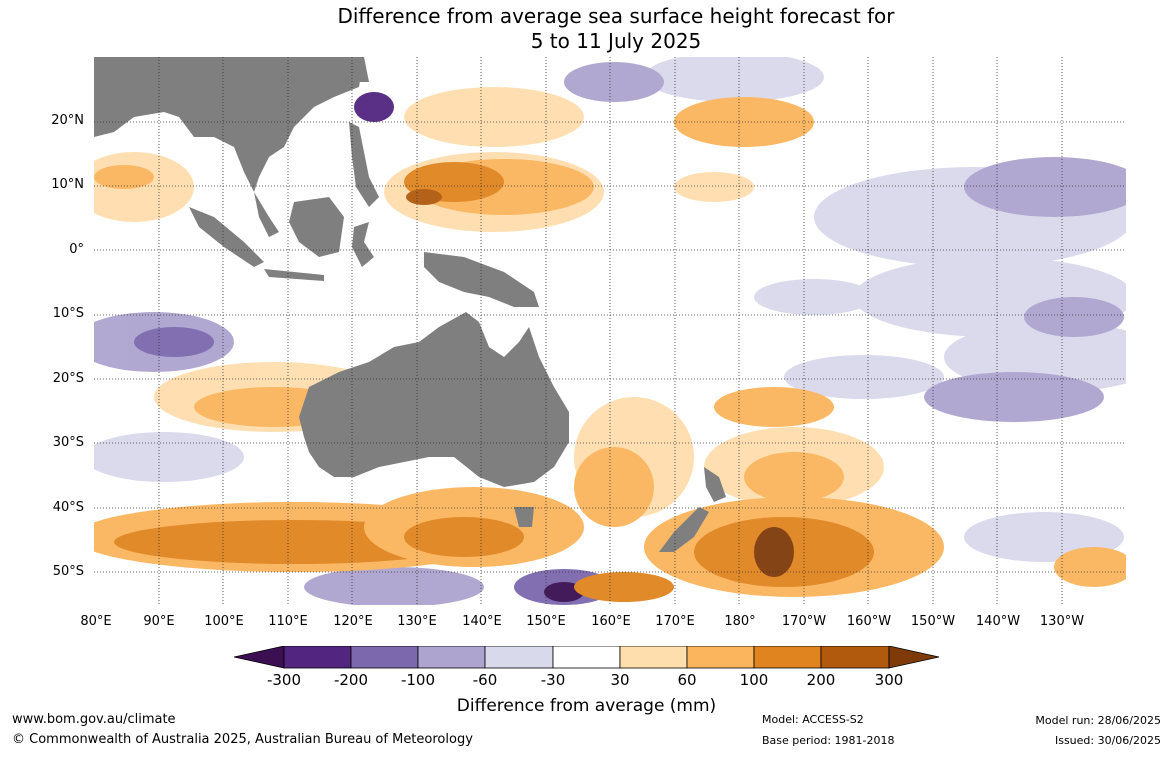  Describe the element at coordinates (417, 621) in the screenshot. I see `lon-label: 130°E` at that location.